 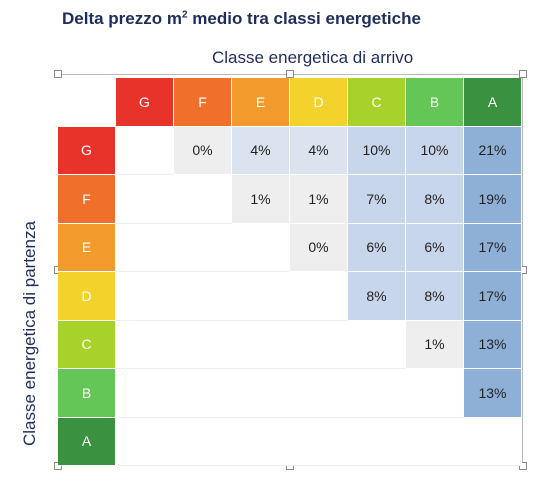 What do you see at coordinates (87, 344) in the screenshot?
I see `row-header-c: C` at bounding box center [87, 344].